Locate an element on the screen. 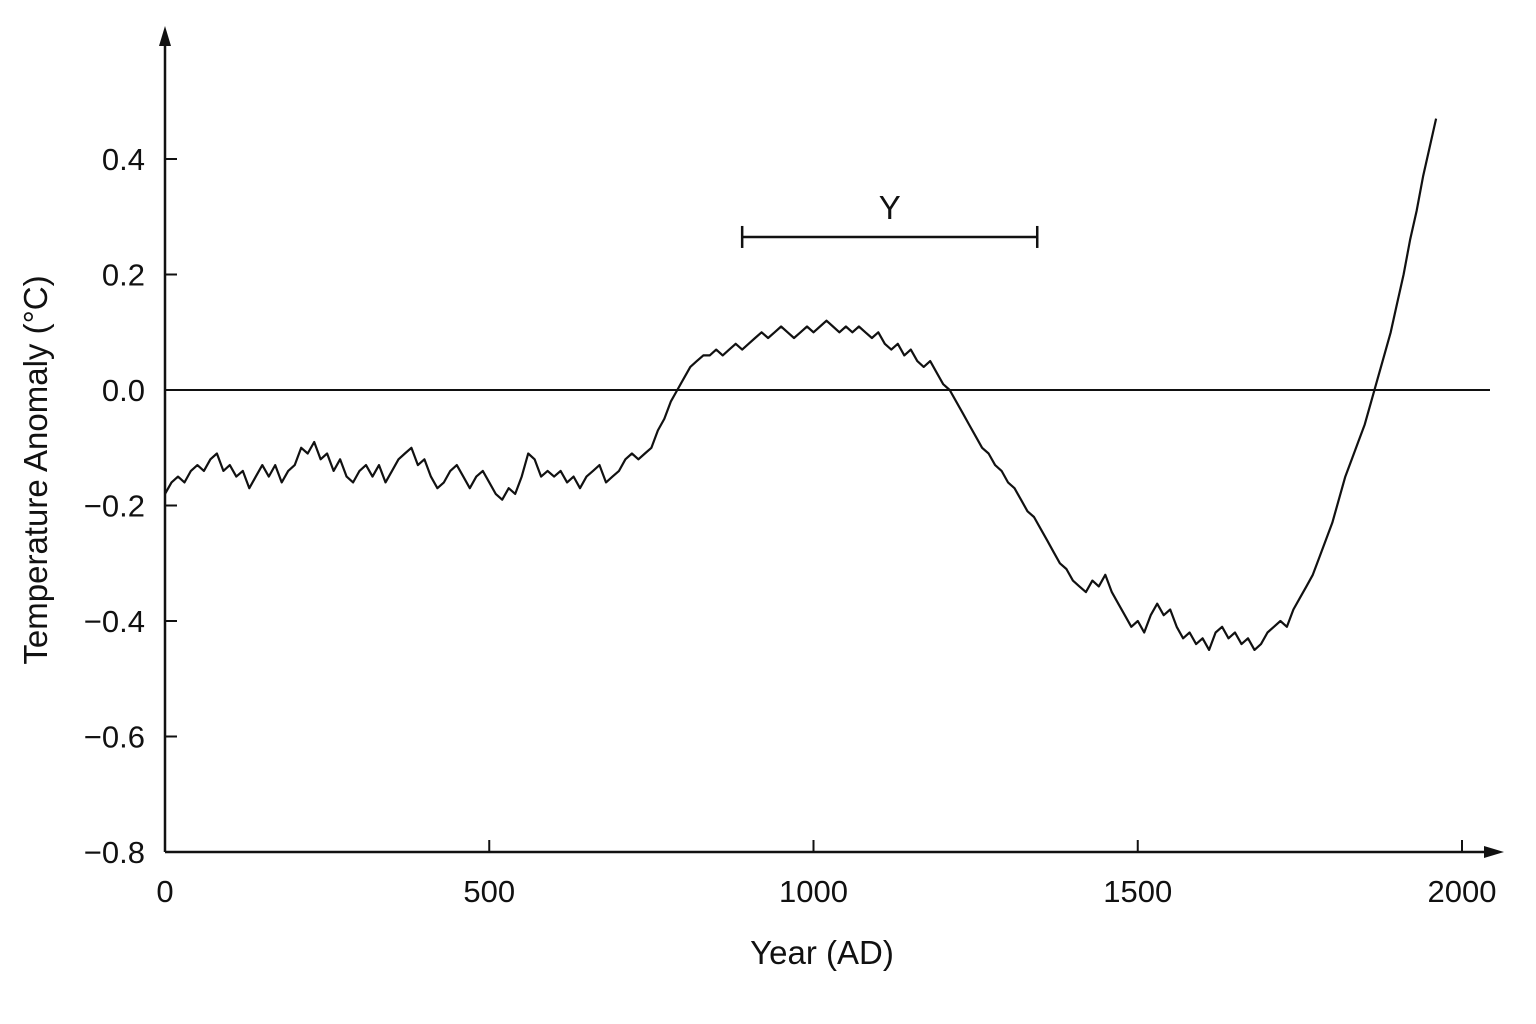  x-tick-label: 1000 is located at coordinates (813, 891).